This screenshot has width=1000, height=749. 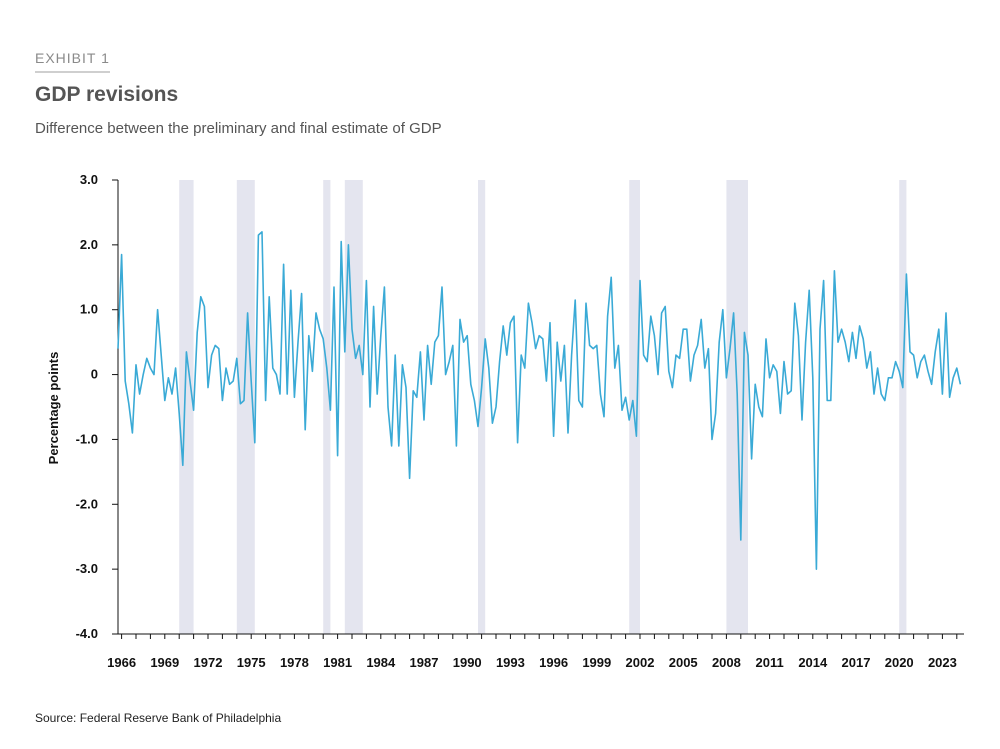 What do you see at coordinates (89, 179) in the screenshot?
I see `y-tick-label: 3.0` at bounding box center [89, 179].